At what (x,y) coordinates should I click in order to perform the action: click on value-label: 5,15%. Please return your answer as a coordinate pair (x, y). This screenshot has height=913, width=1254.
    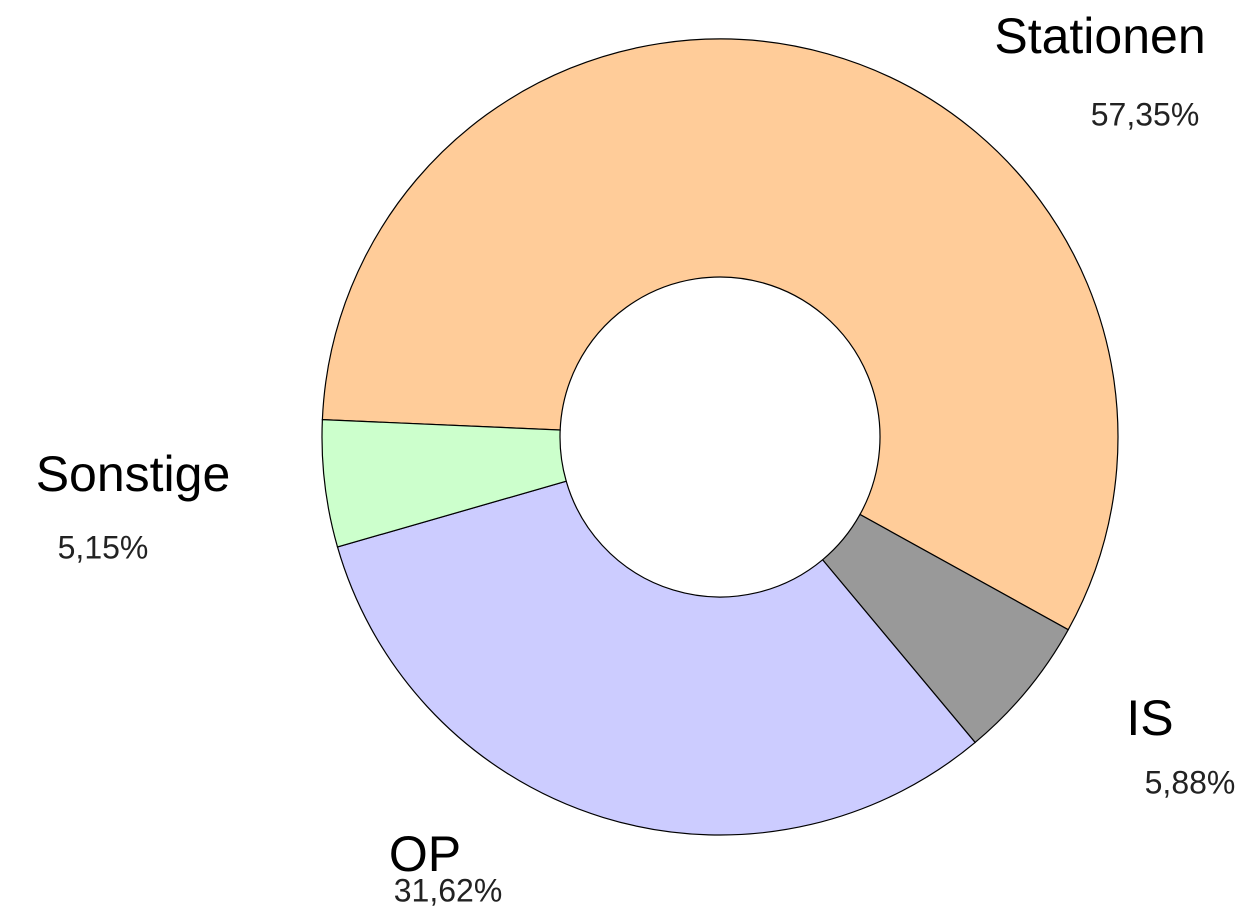
    Looking at the image, I should click on (103, 547).